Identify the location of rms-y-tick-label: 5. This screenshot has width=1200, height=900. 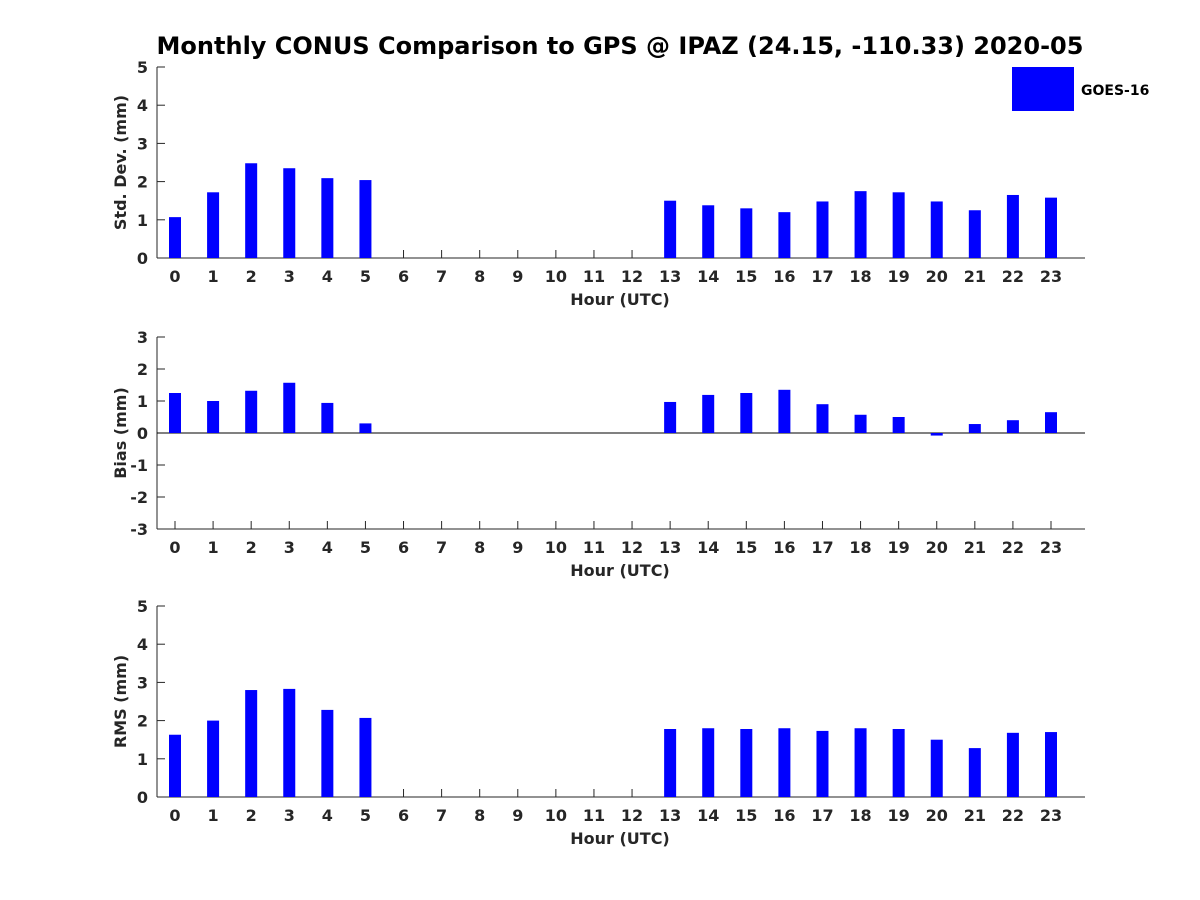
(142, 606).